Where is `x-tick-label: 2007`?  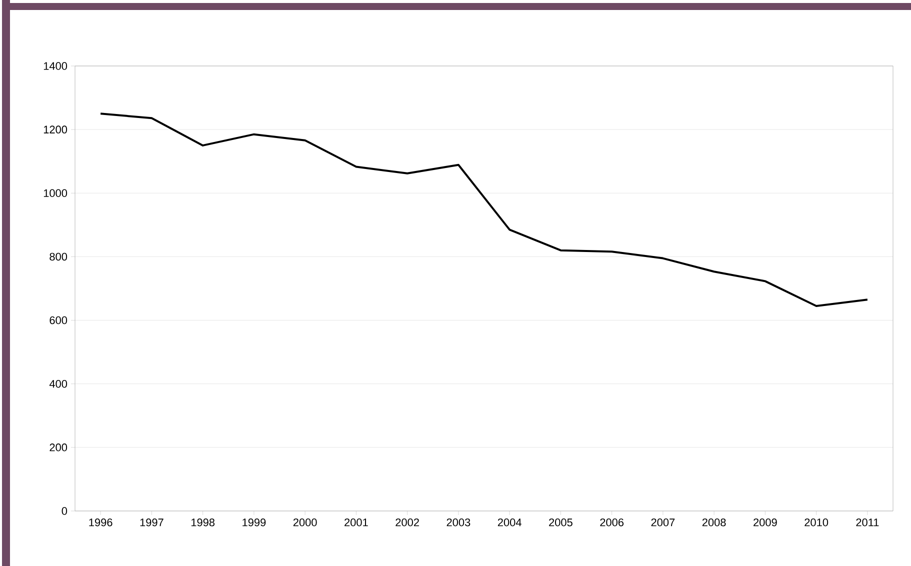 x-tick-label: 2007 is located at coordinates (663, 522).